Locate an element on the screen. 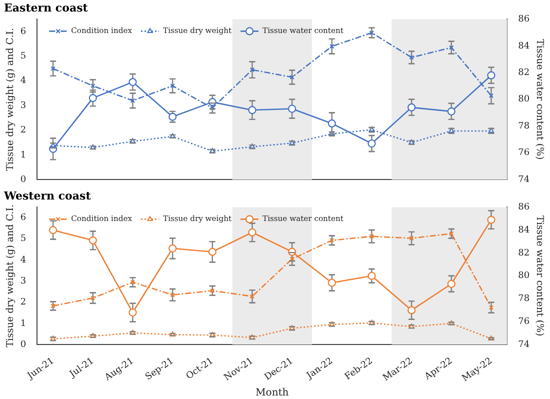  chart-title: Western coast is located at coordinates (47, 195).